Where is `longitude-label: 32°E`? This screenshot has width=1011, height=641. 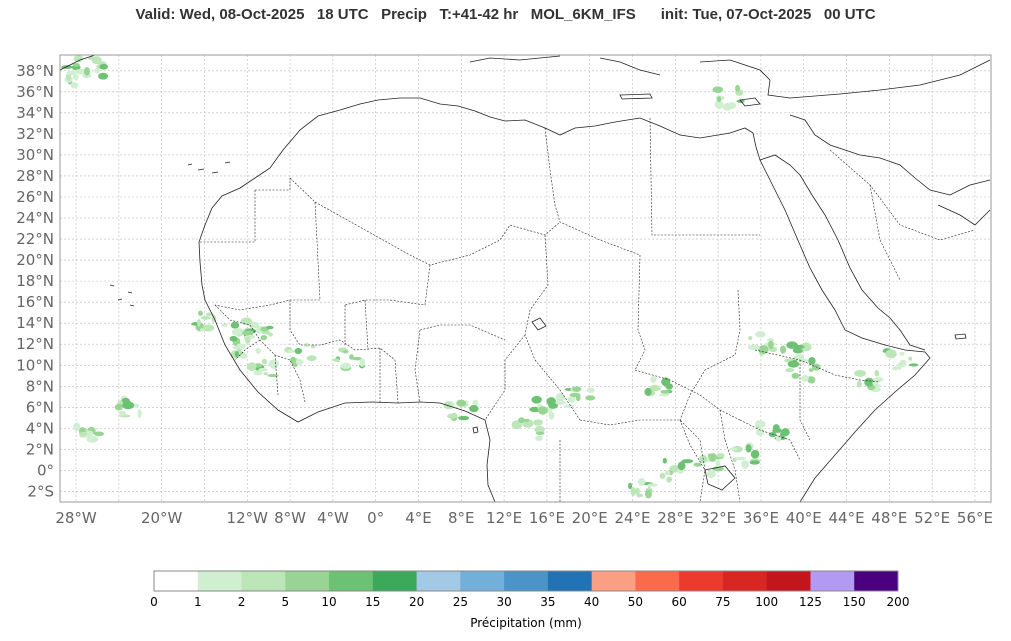 longitude-label: 32°E is located at coordinates (718, 518).